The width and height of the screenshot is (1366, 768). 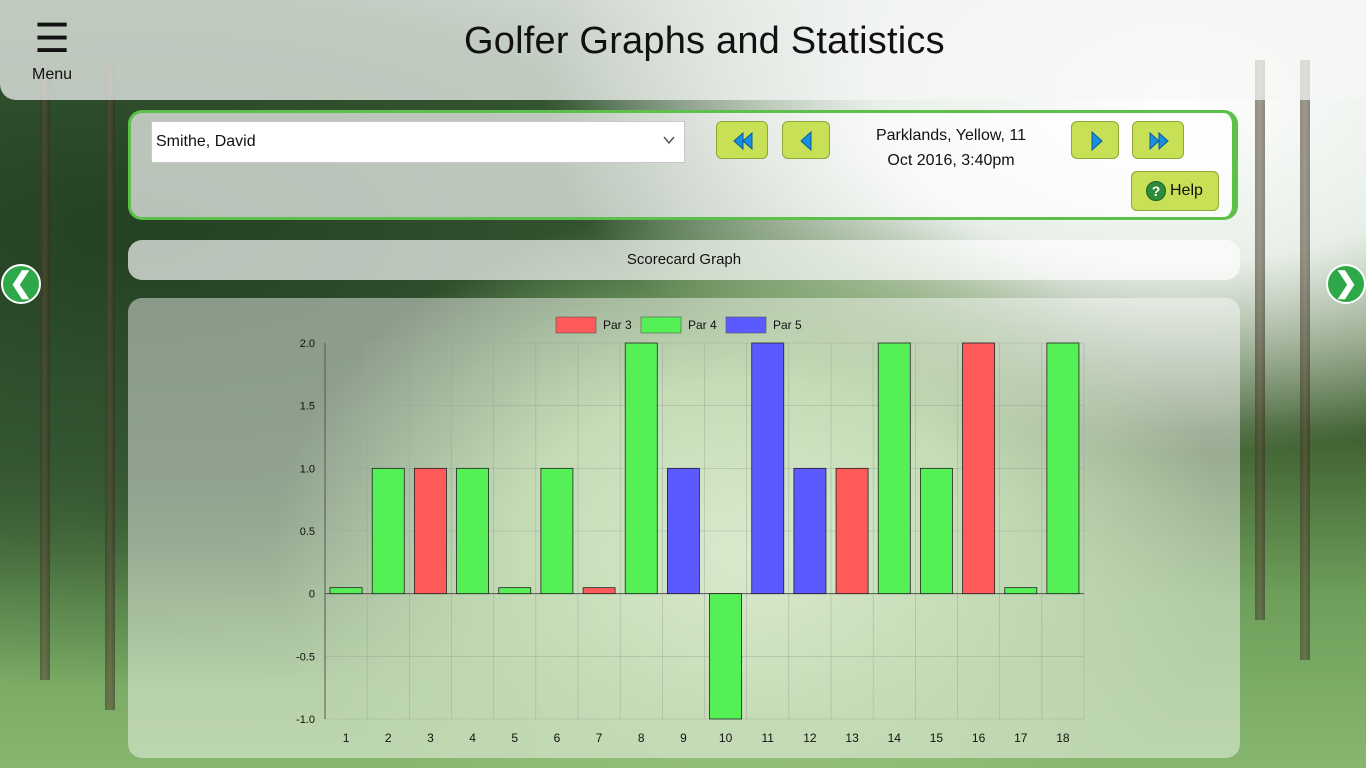 I want to click on next-graph-button: ❯, so click(x=1346, y=284).